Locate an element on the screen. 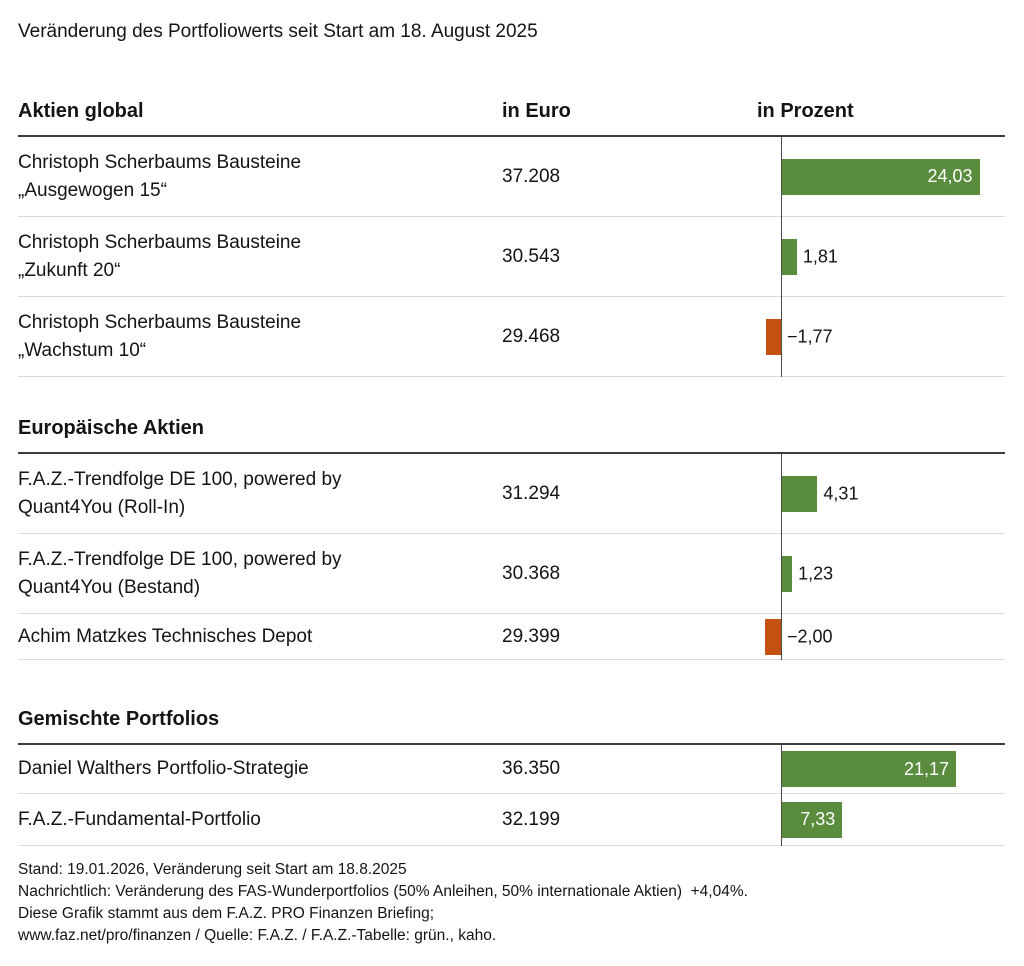 The height and width of the screenshot is (966, 1024). percent-value-label: 1,81 is located at coordinates (820, 256).